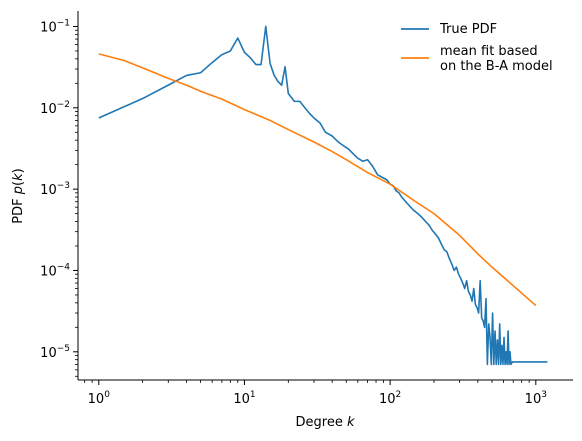  I want to click on x-ticks: 100 10¹ 10² 10³, so click(315, 393).